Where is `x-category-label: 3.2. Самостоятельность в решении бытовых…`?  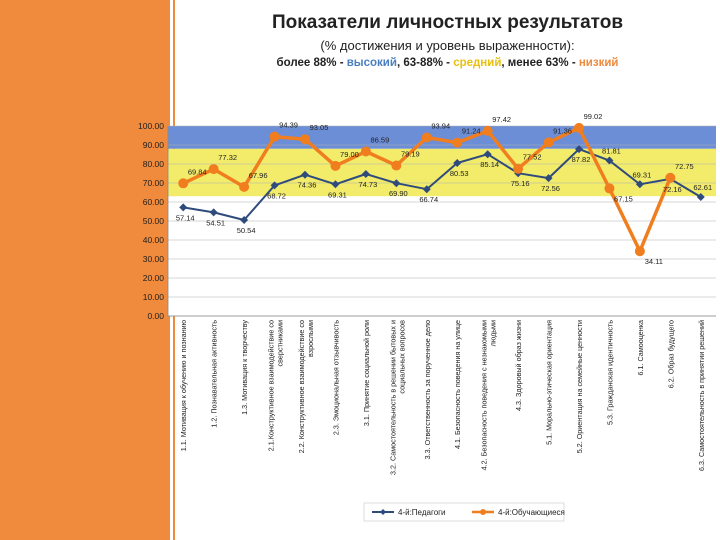 x-category-label: 3.2. Самостоятельность в решении бытовых… is located at coordinates (397, 397).